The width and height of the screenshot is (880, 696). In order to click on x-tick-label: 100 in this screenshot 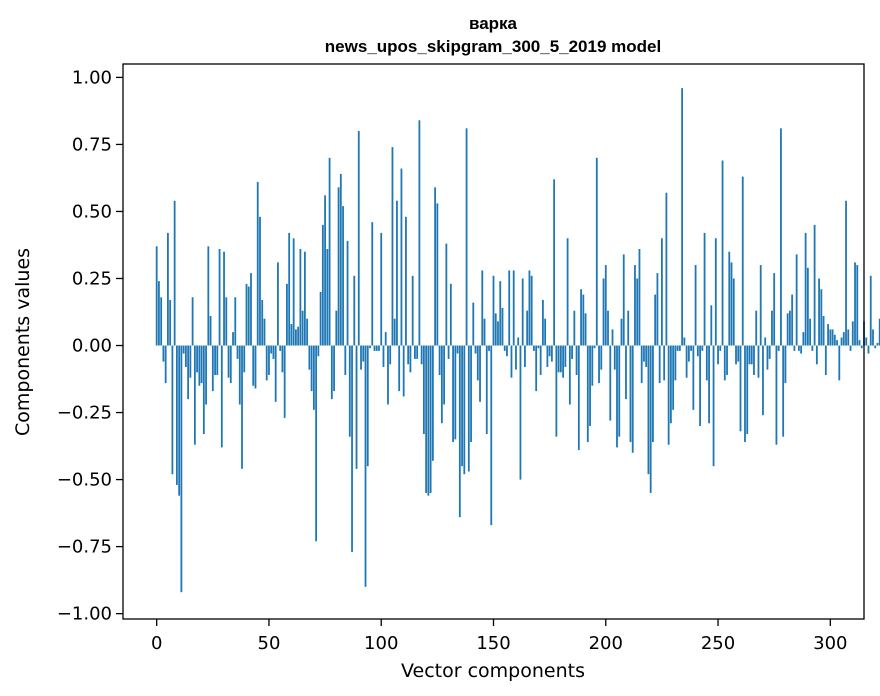, I will do `click(381, 643)`.